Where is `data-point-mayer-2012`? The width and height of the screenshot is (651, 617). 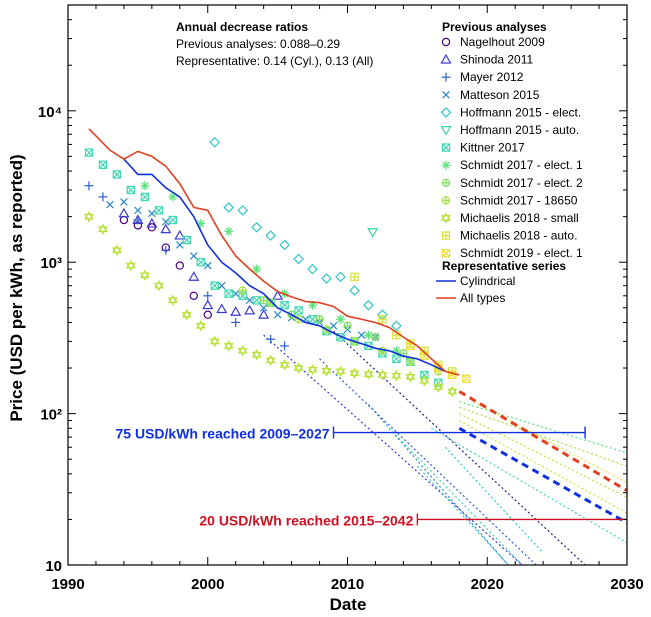 data-point-mayer-2012 is located at coordinates (236, 322).